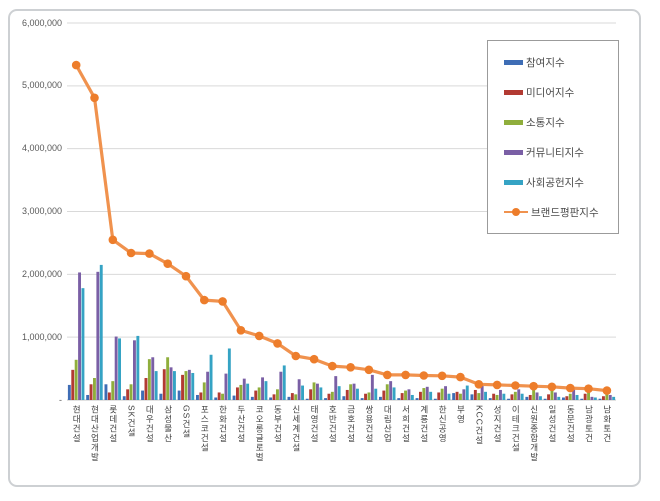  What do you see at coordinates (41, 148) in the screenshot?
I see `y-tick-label: 4,000,000` at bounding box center [41, 148].